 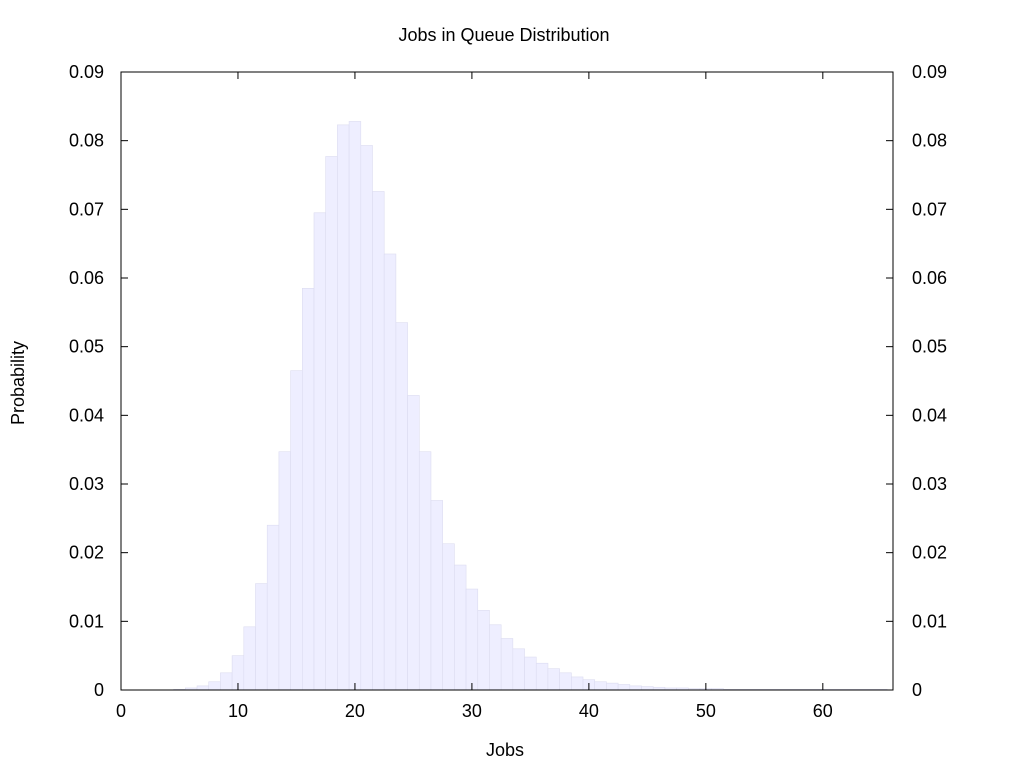 What do you see at coordinates (86, 347) in the screenshot?
I see `y-tick-label-left: 0.05` at bounding box center [86, 347].